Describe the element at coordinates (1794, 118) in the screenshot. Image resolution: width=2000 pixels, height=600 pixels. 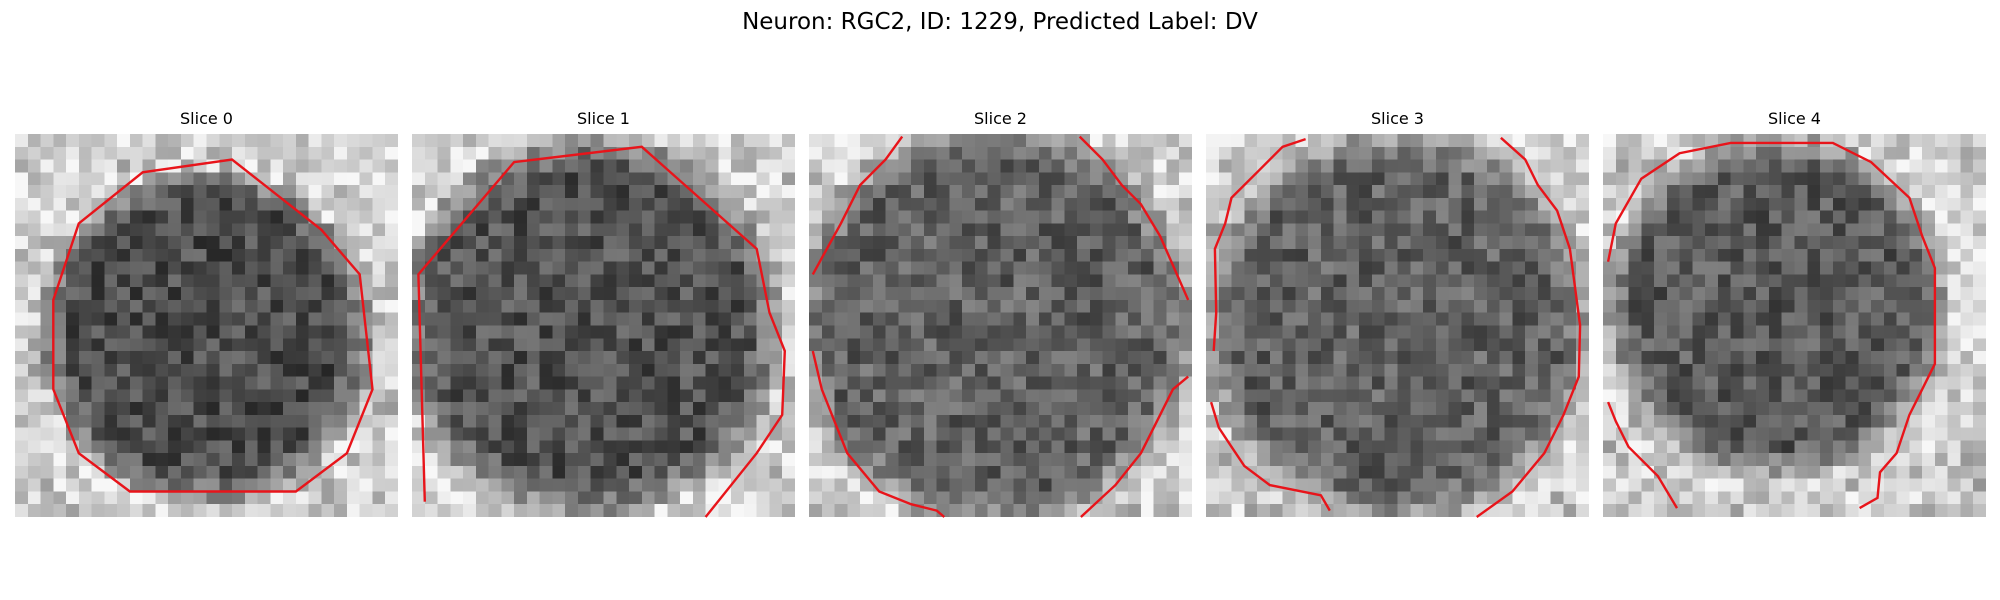
I see `slice-4-title: Slice 4` at that location.